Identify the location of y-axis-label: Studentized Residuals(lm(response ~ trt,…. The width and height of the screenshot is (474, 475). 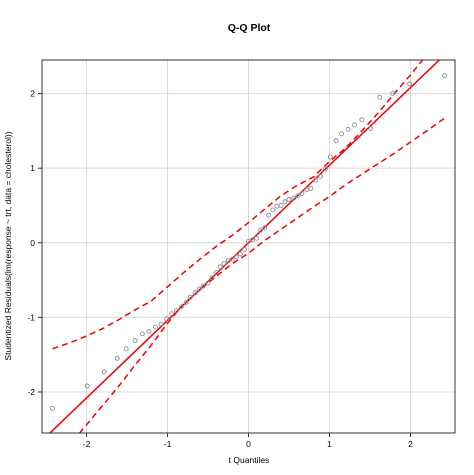
(8, 245).